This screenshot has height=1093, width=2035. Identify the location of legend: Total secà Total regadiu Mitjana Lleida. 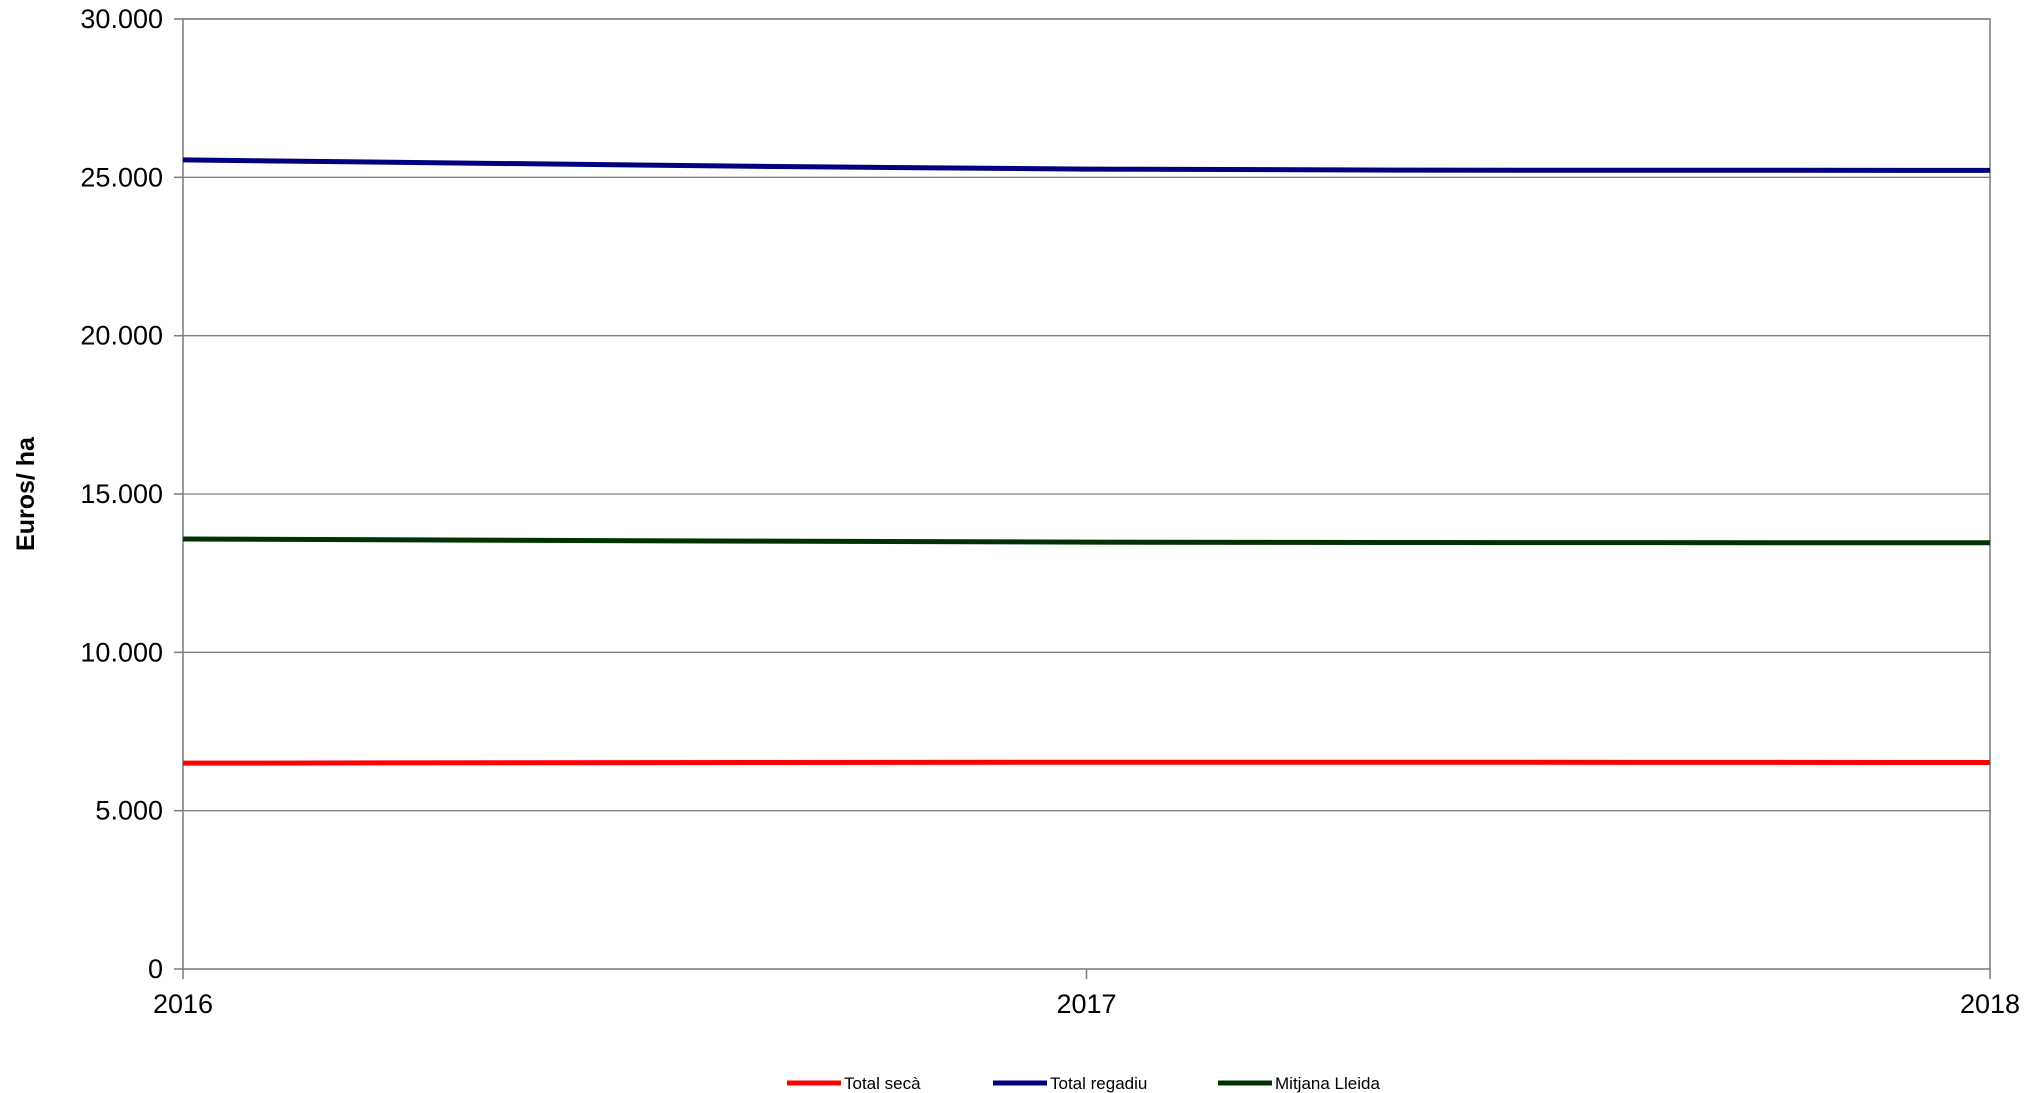
(1083, 1083).